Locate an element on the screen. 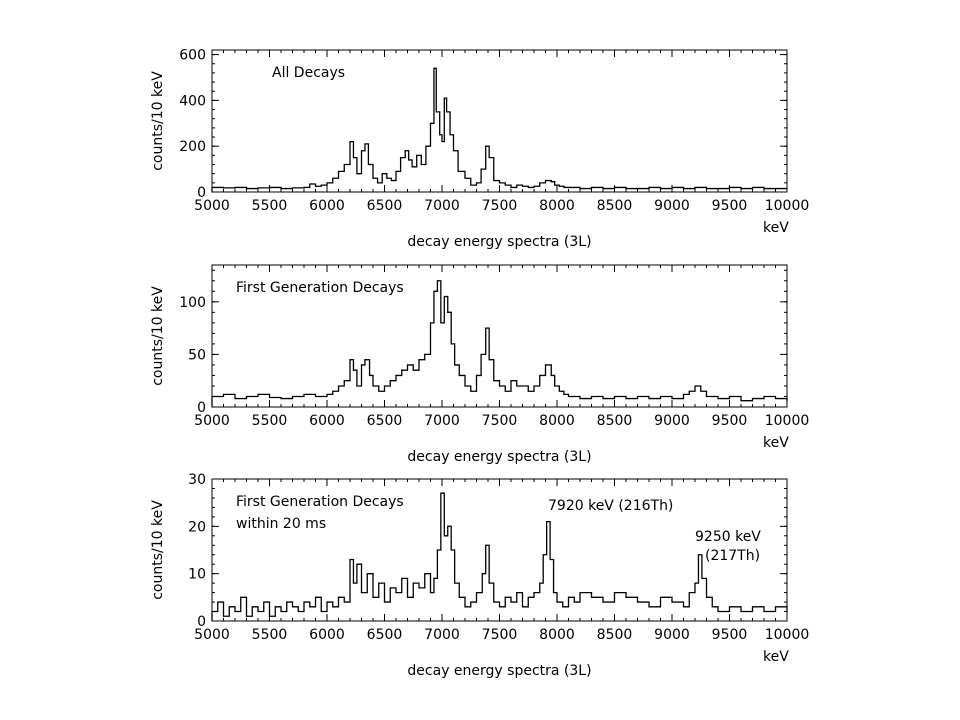 The width and height of the screenshot is (960, 720). y-tick-label: 200 is located at coordinates (192, 147).